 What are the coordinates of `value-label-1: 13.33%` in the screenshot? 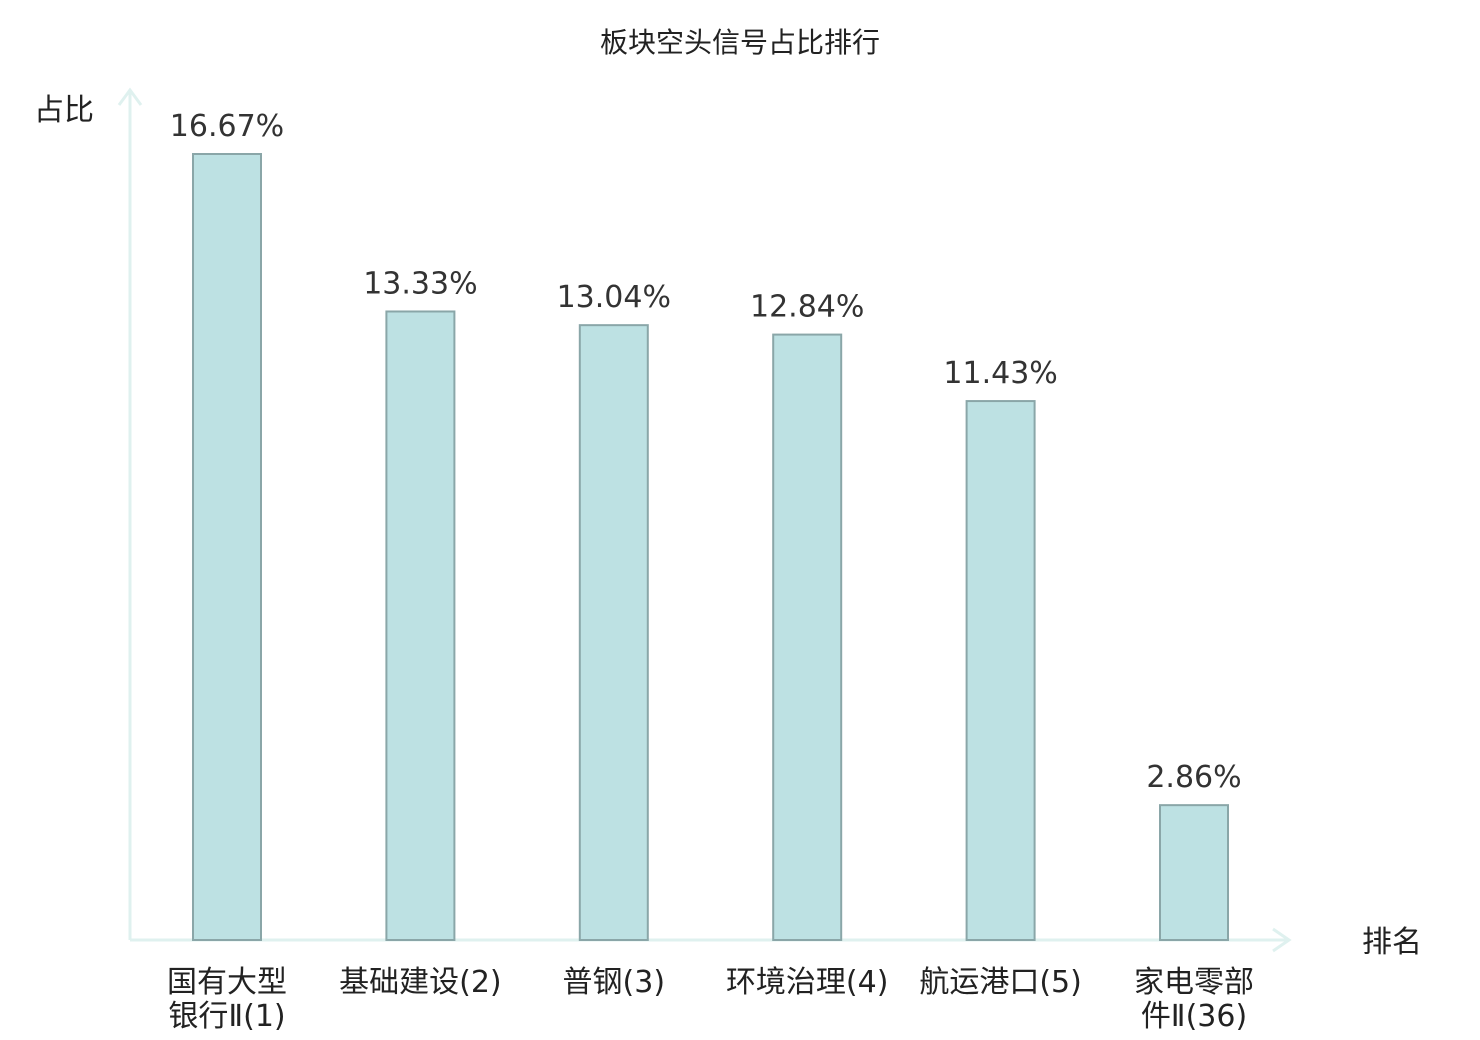 It's located at (420, 283).